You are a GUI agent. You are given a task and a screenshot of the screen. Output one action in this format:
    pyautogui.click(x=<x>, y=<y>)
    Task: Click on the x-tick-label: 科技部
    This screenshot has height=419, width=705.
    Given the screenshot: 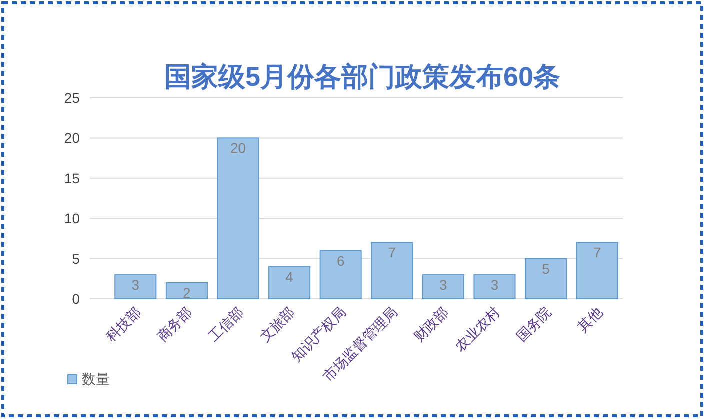 What is the action you would take?
    pyautogui.click(x=123, y=324)
    